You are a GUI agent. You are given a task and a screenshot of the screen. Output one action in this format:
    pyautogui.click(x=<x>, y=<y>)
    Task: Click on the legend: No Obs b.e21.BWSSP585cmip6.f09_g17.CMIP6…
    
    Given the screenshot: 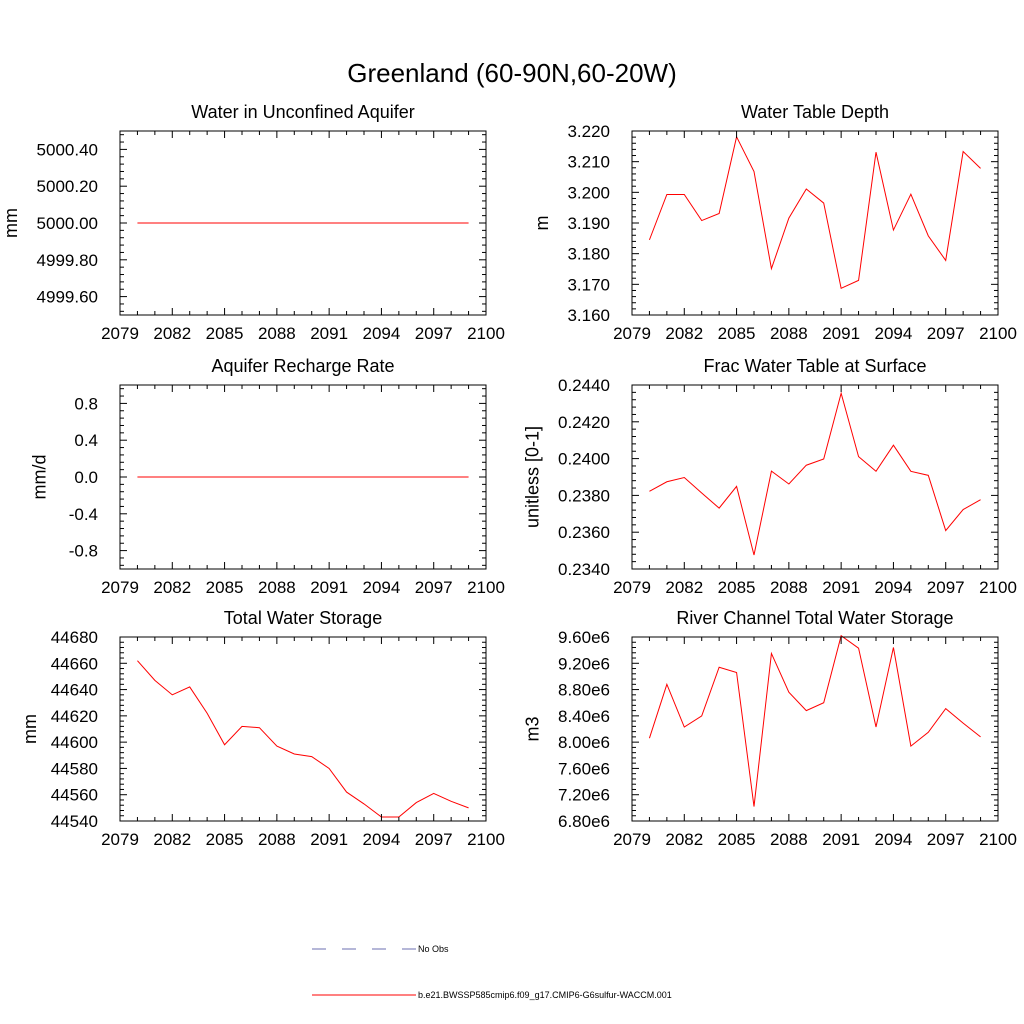 What is the action you would take?
    pyautogui.click(x=492, y=972)
    